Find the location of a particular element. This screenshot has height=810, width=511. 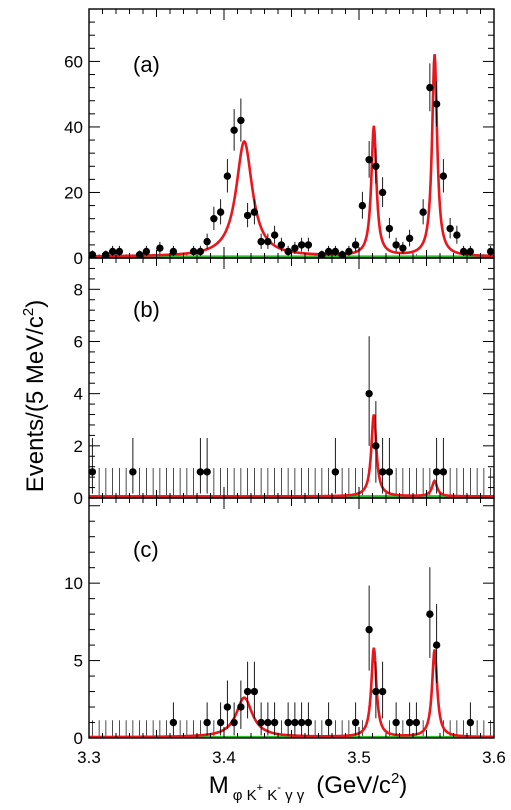

y-tick-label: 4 is located at coordinates (78, 394).